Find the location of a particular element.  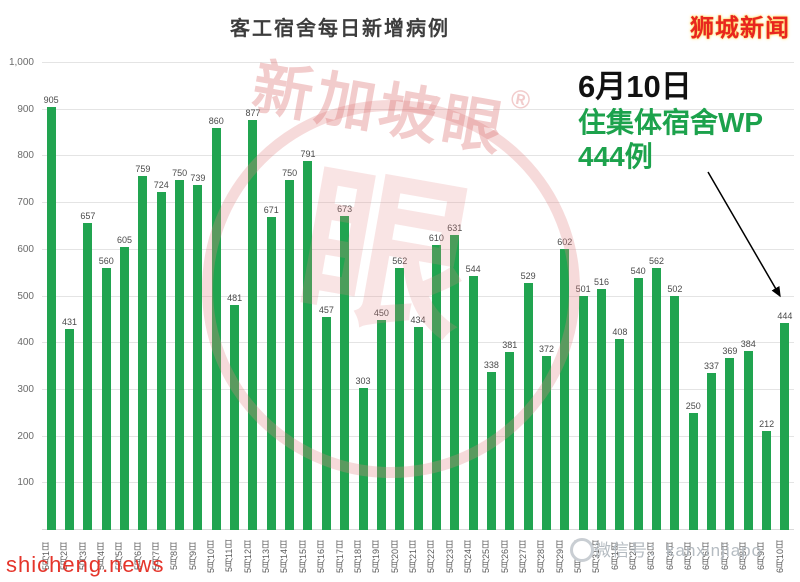

y-axis-tick-label: 300 is located at coordinates (25, 389).